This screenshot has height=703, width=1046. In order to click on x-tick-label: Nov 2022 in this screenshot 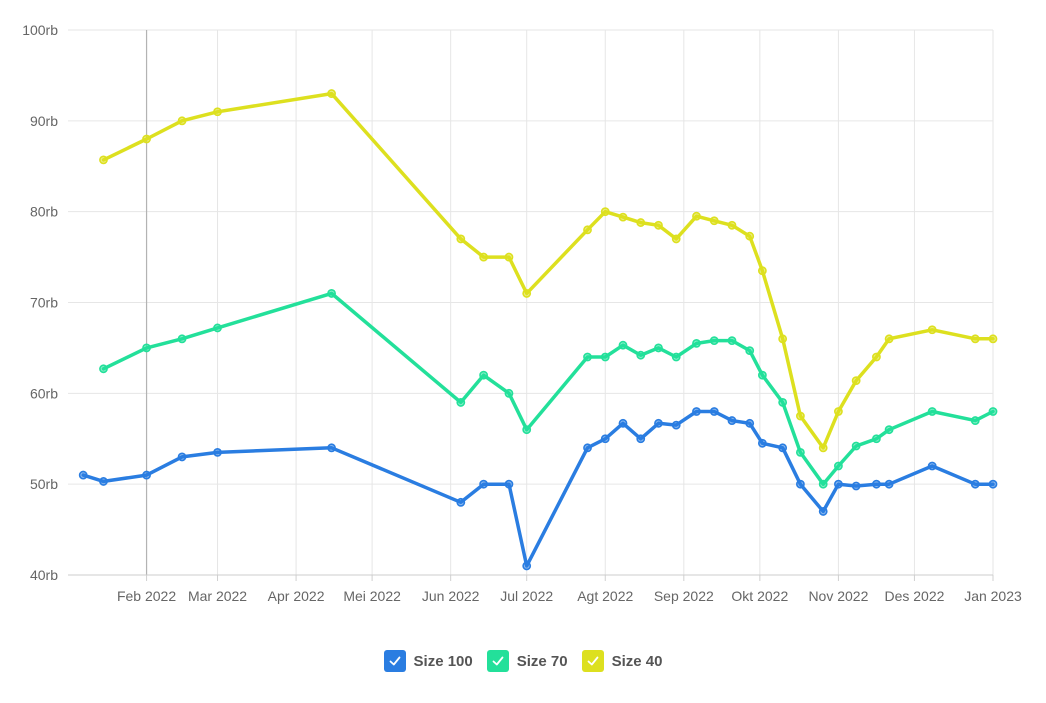, I will do `click(838, 596)`.